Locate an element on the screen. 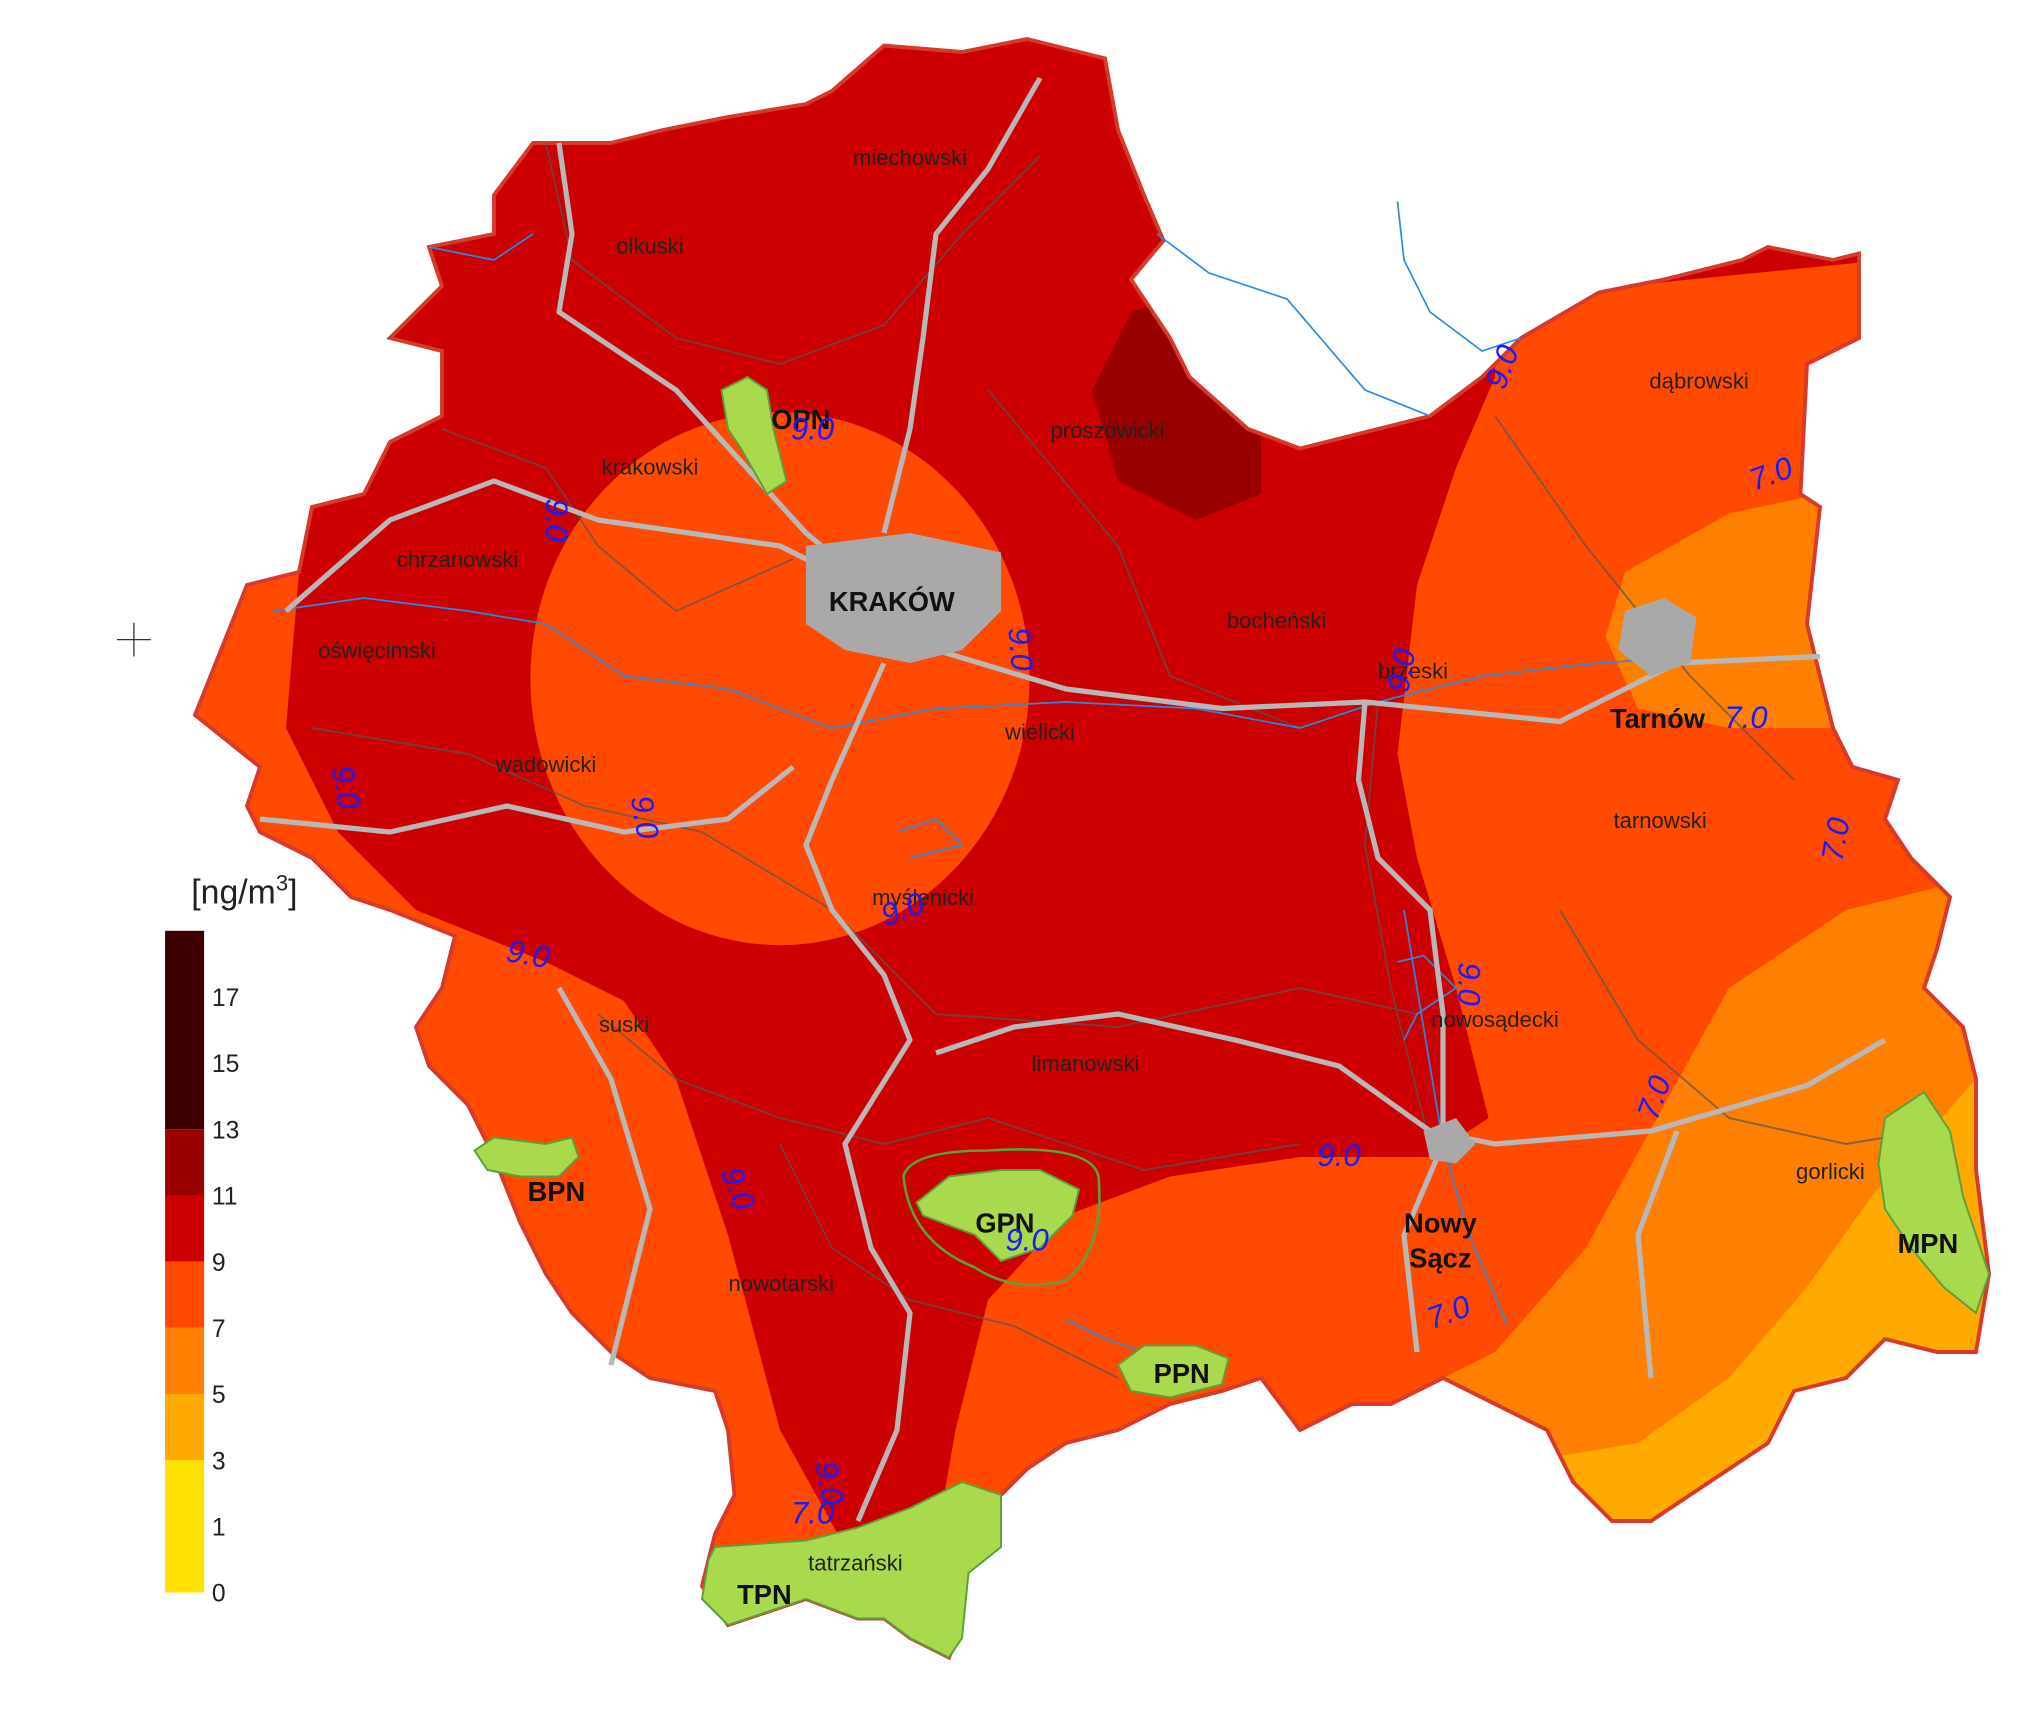  district-label: oświęcimski is located at coordinates (377, 650).